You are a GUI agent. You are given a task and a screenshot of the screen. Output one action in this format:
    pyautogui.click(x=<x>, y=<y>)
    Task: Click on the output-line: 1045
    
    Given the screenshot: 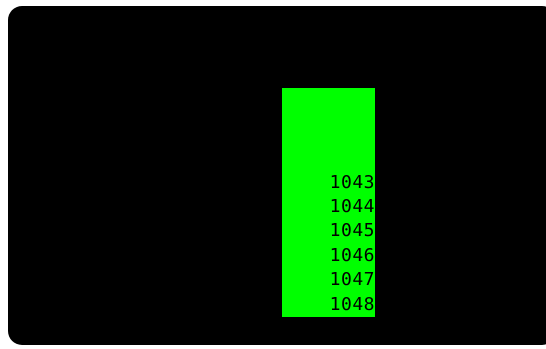 What is the action you would take?
    pyautogui.click(x=352, y=231)
    